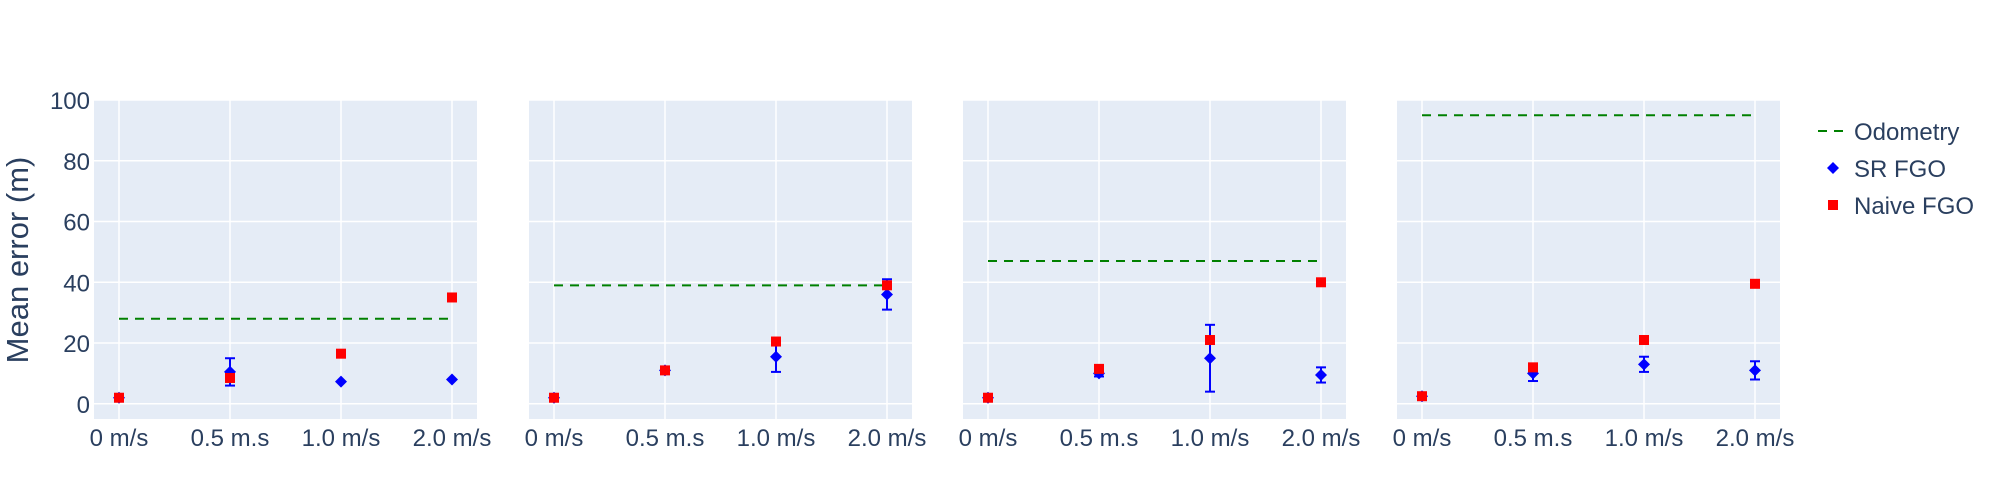 Image resolution: width=2000 pixels, height=500 pixels. I want to click on legend-item-naive-fgo: Naive FGO, so click(1901, 206).